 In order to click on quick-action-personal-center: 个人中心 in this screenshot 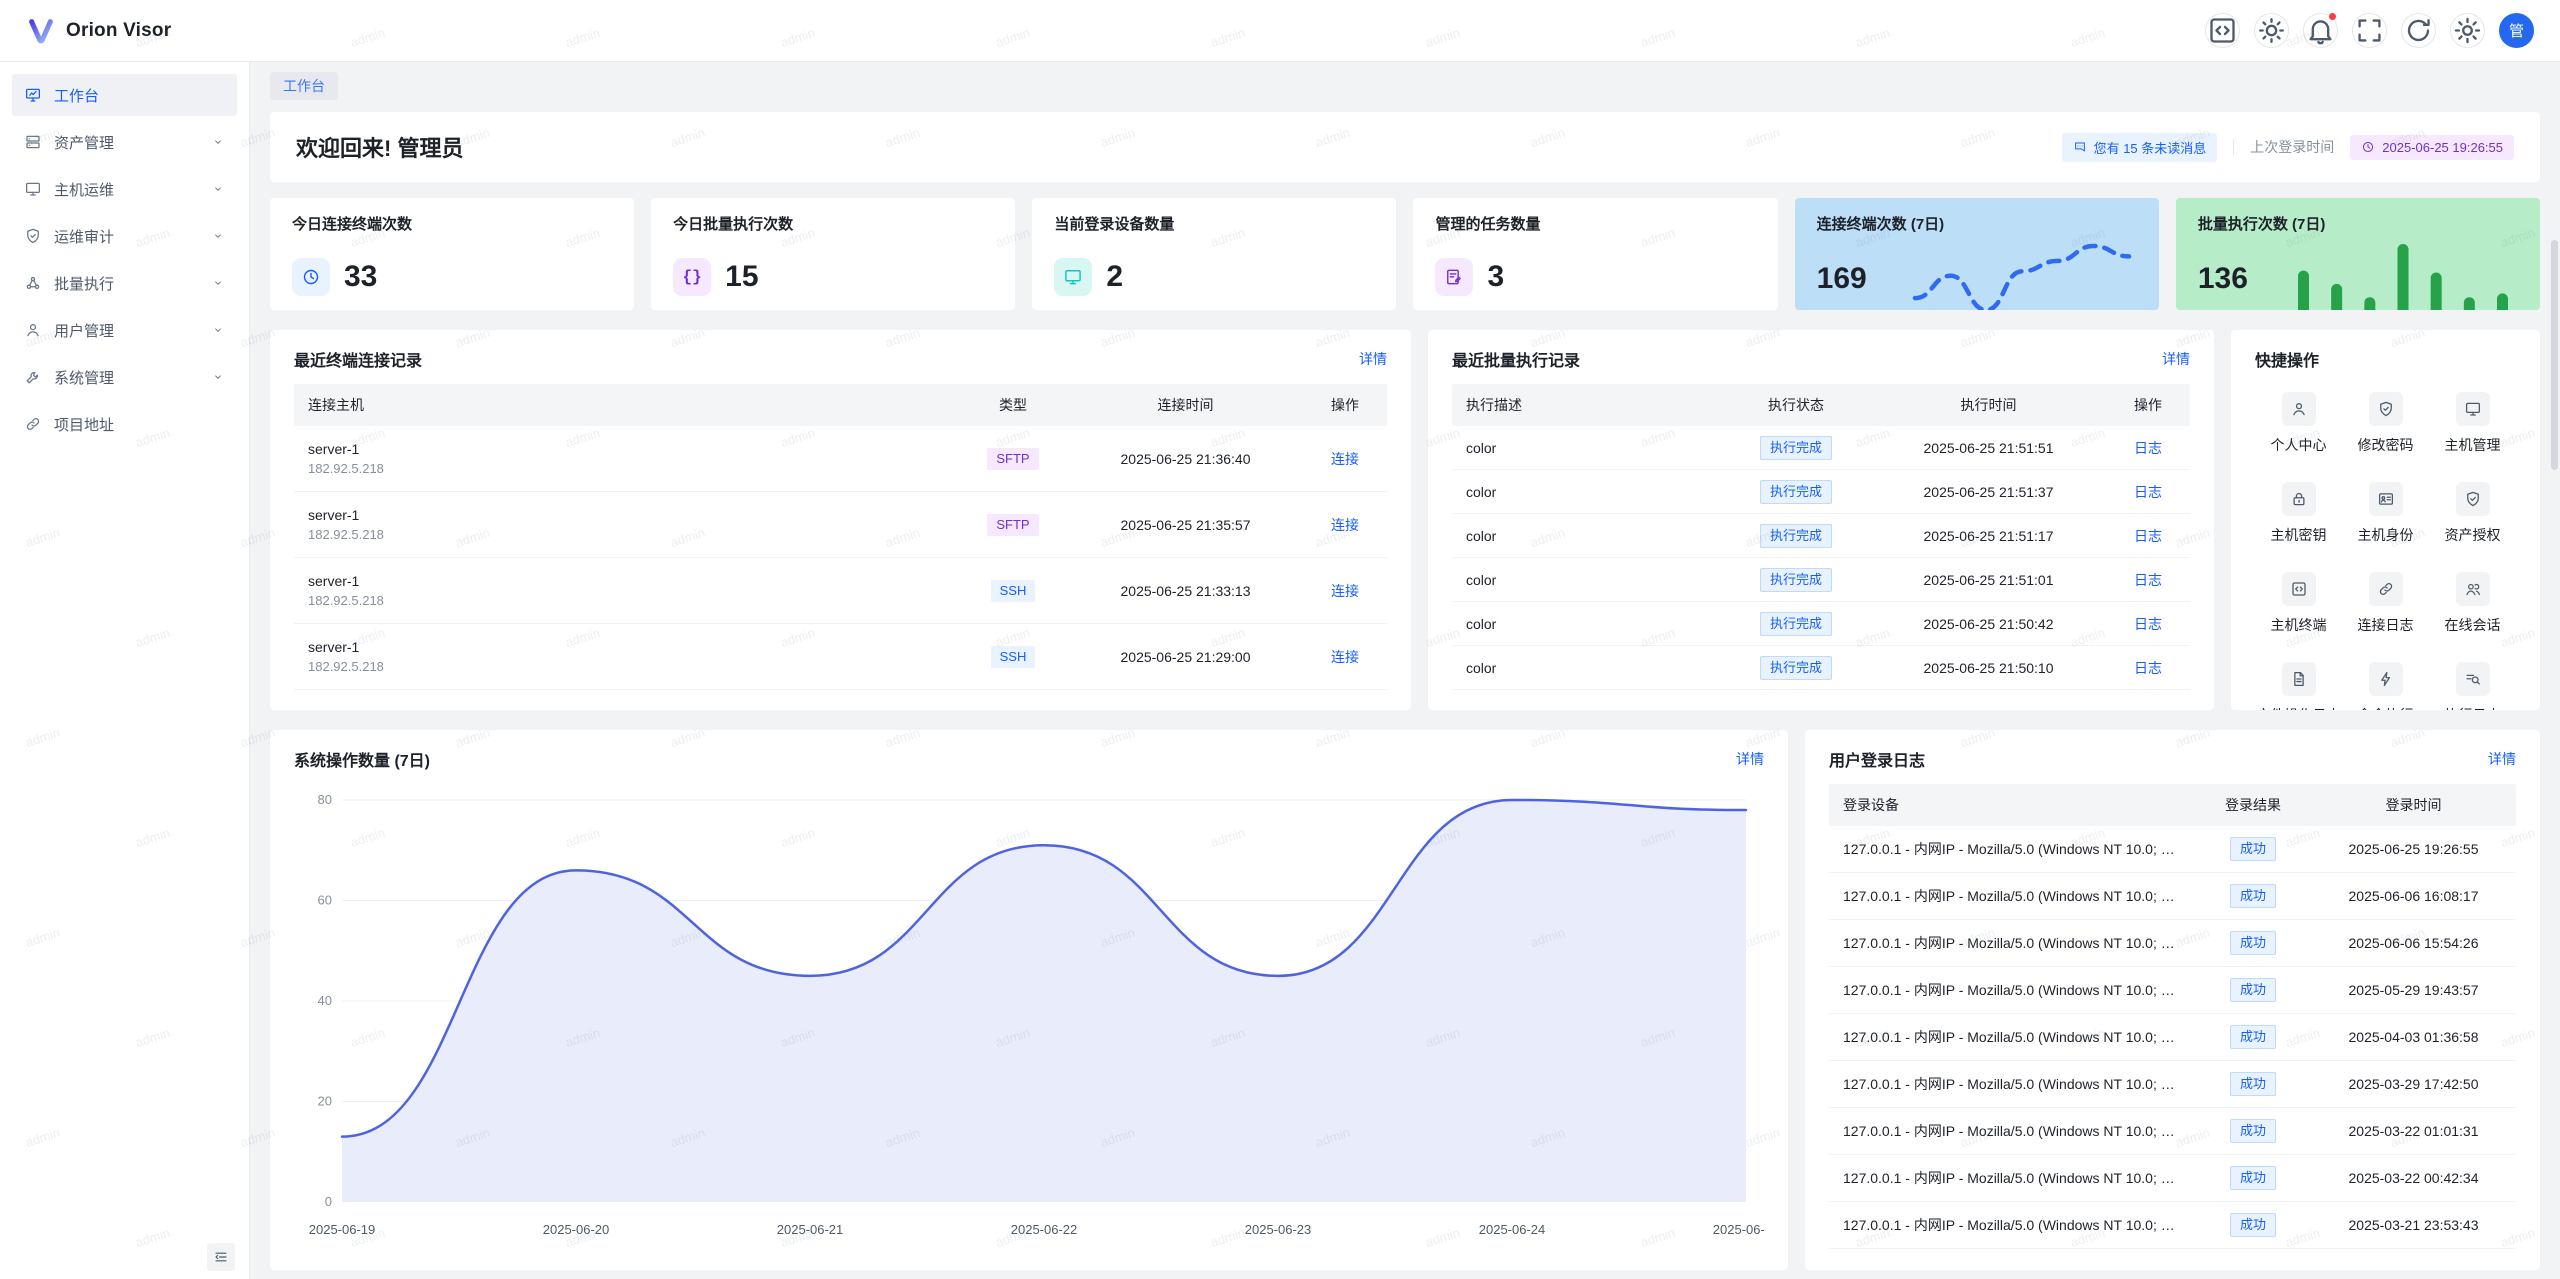, I will do `click(2298, 423)`.